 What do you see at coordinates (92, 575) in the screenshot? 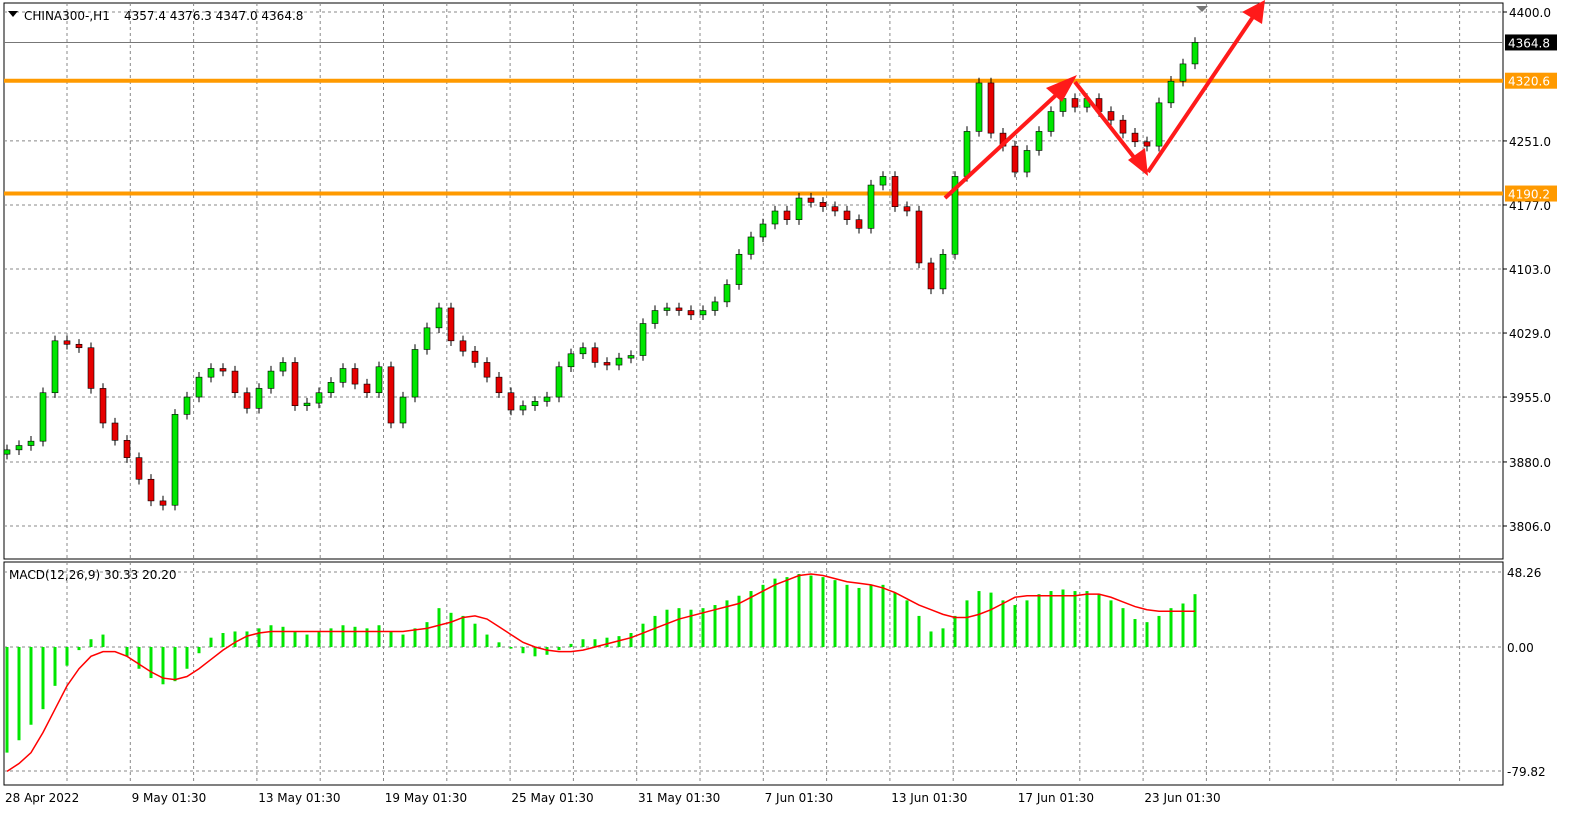
I see `macd-label: MACD(12,26,9) 30.33 20.20` at bounding box center [92, 575].